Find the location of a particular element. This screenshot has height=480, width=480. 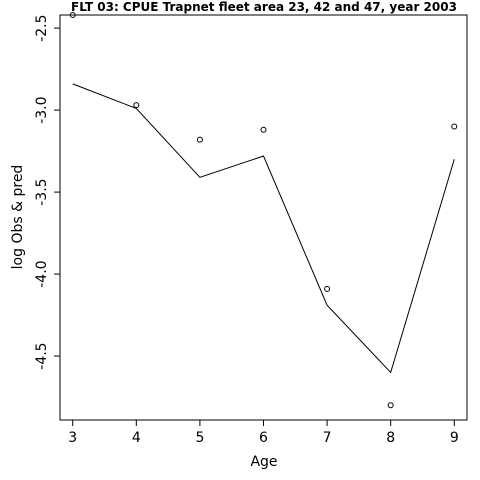

y-tick-label: -3.5 is located at coordinates (42, 191).